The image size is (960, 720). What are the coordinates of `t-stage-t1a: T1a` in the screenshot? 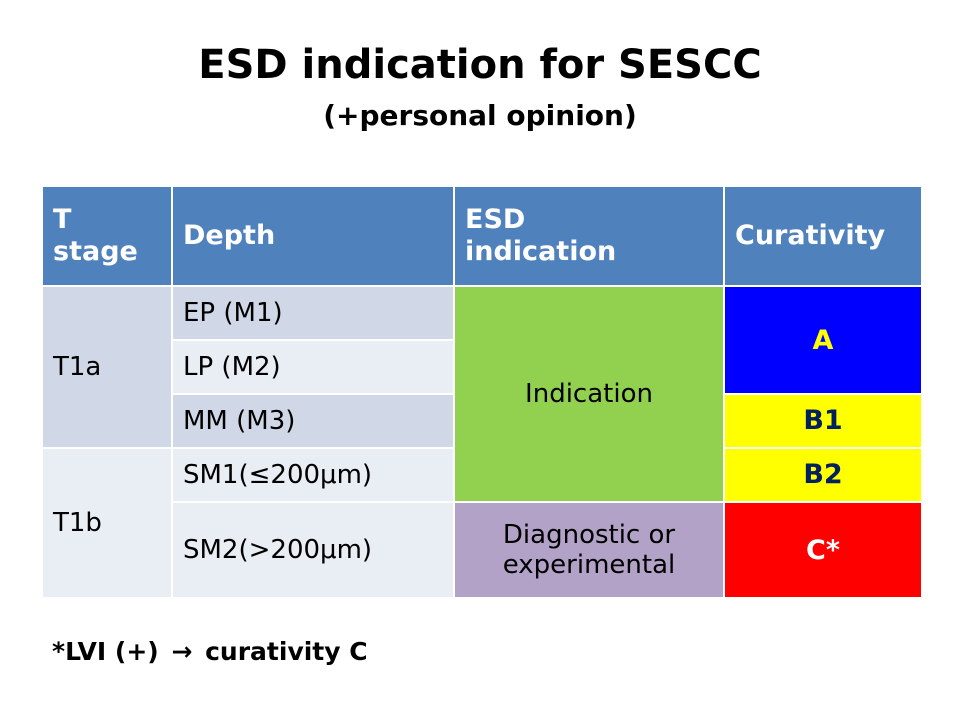 It's located at (107, 367).